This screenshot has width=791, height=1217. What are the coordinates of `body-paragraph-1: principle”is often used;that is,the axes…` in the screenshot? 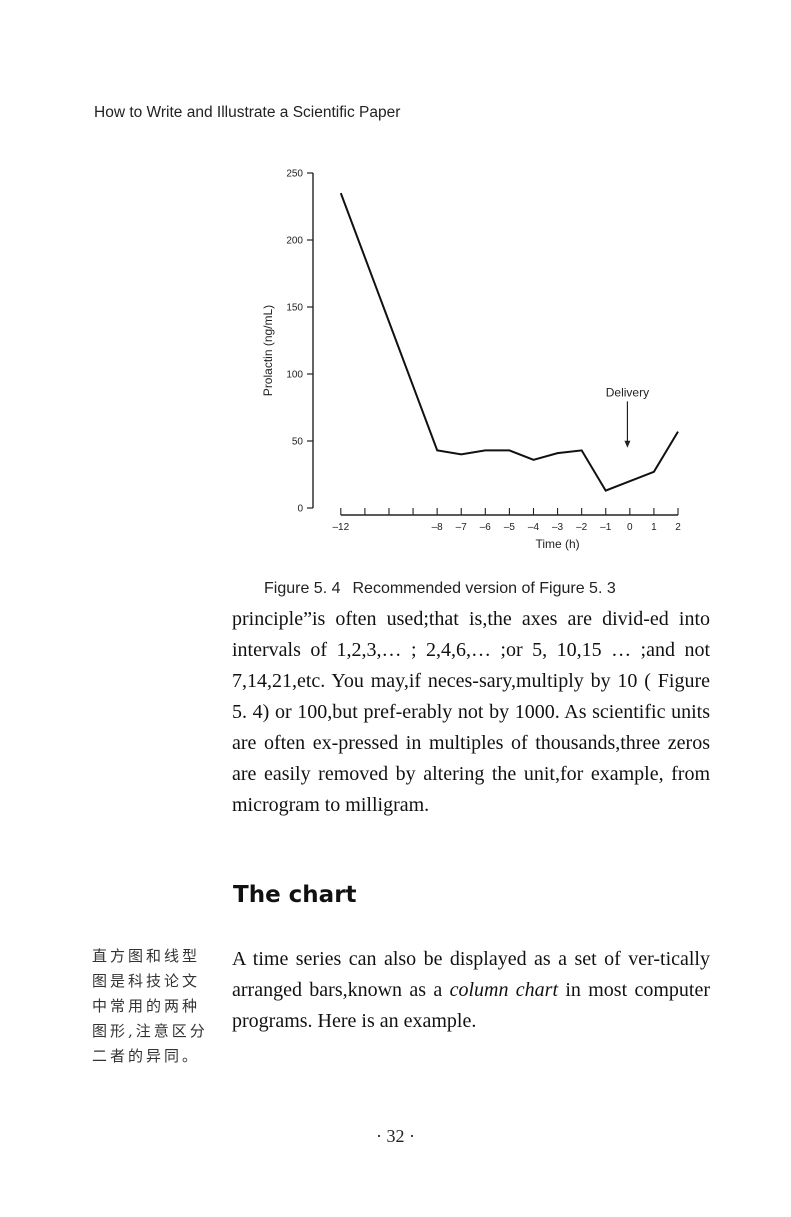 It's located at (471, 712).